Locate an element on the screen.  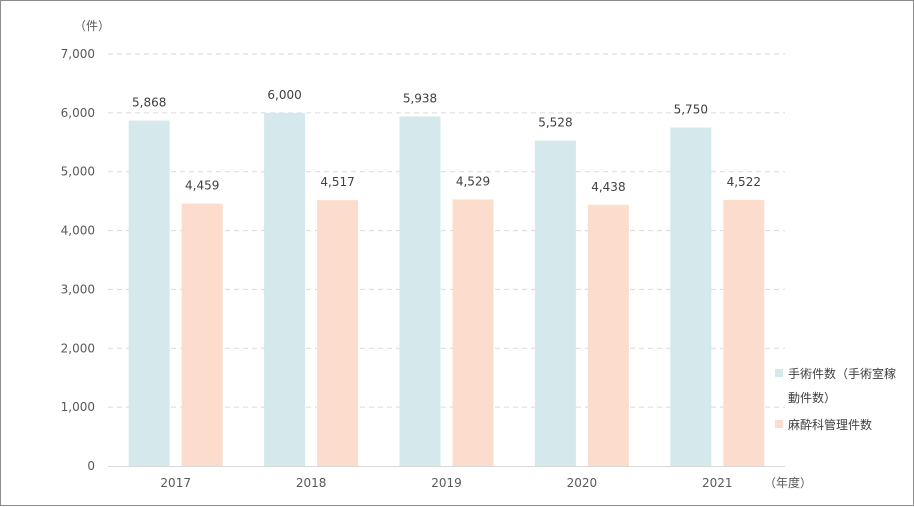
legend-label: 麻酔科管理件数 is located at coordinates (830, 424).